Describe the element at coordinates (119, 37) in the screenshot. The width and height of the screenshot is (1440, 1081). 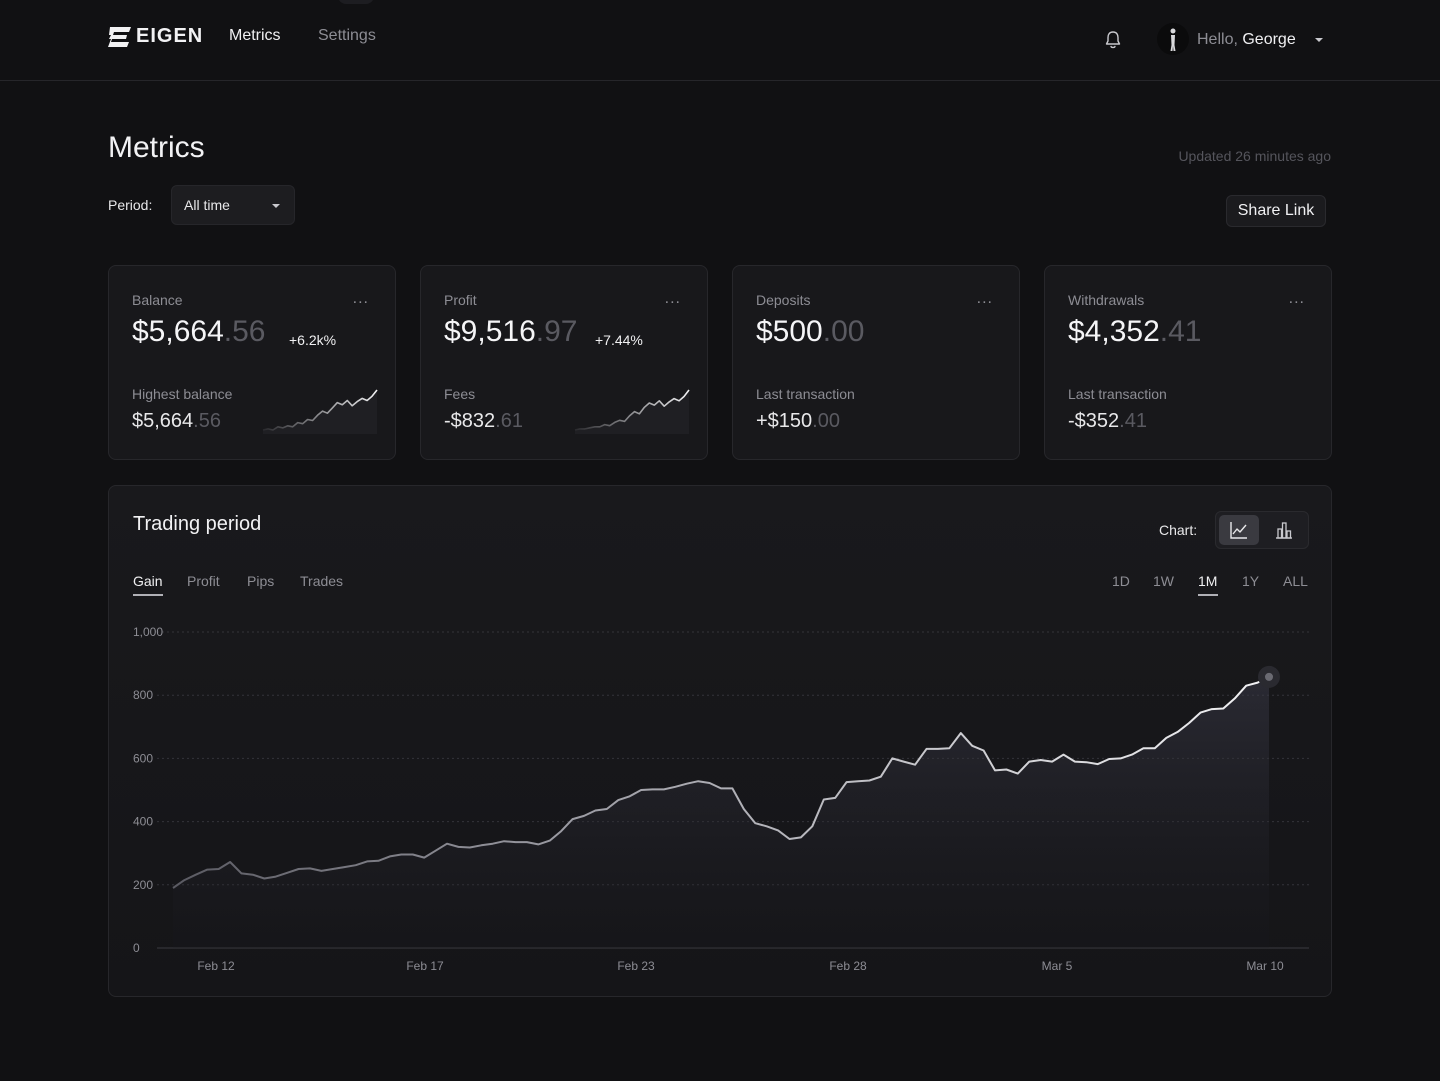
I see `eigen-logo-icon` at that location.